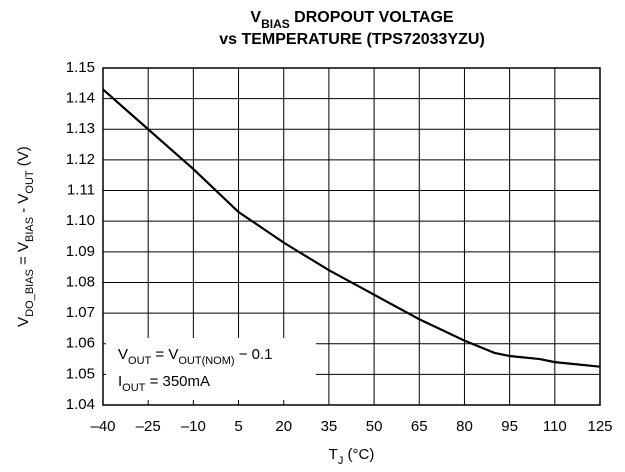 Image resolution: width=625 pixels, height=472 pixels. I want to click on y-tick-label: 1.12, so click(80, 159).